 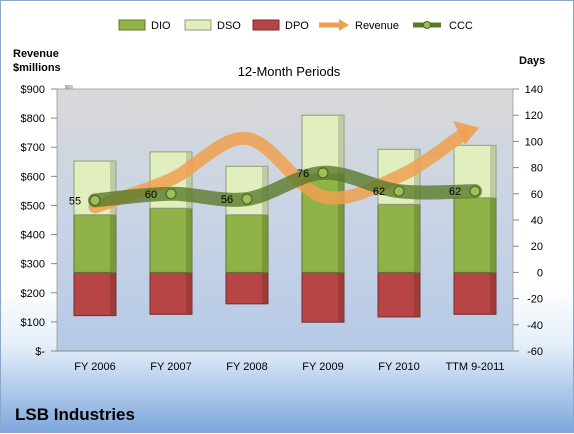 What do you see at coordinates (278, 171) in the screenshot?
I see `revenue-line` at bounding box center [278, 171].